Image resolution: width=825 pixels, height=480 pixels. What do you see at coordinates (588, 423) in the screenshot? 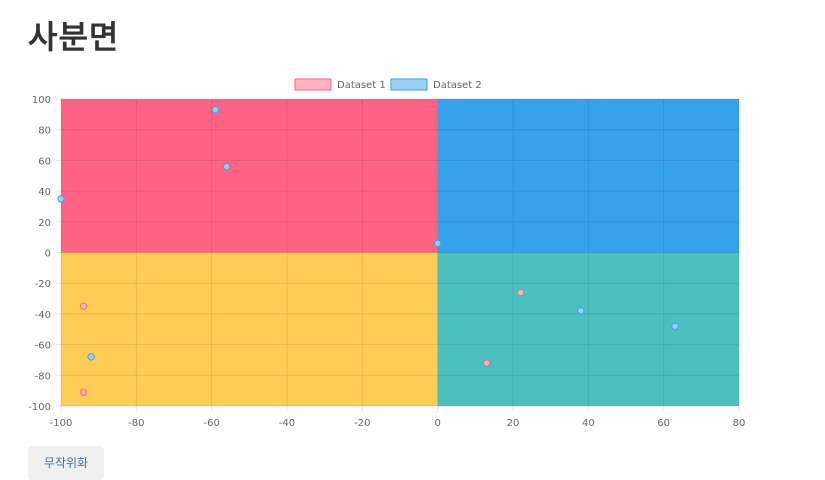
I see `x-tick-label: 40` at bounding box center [588, 423].